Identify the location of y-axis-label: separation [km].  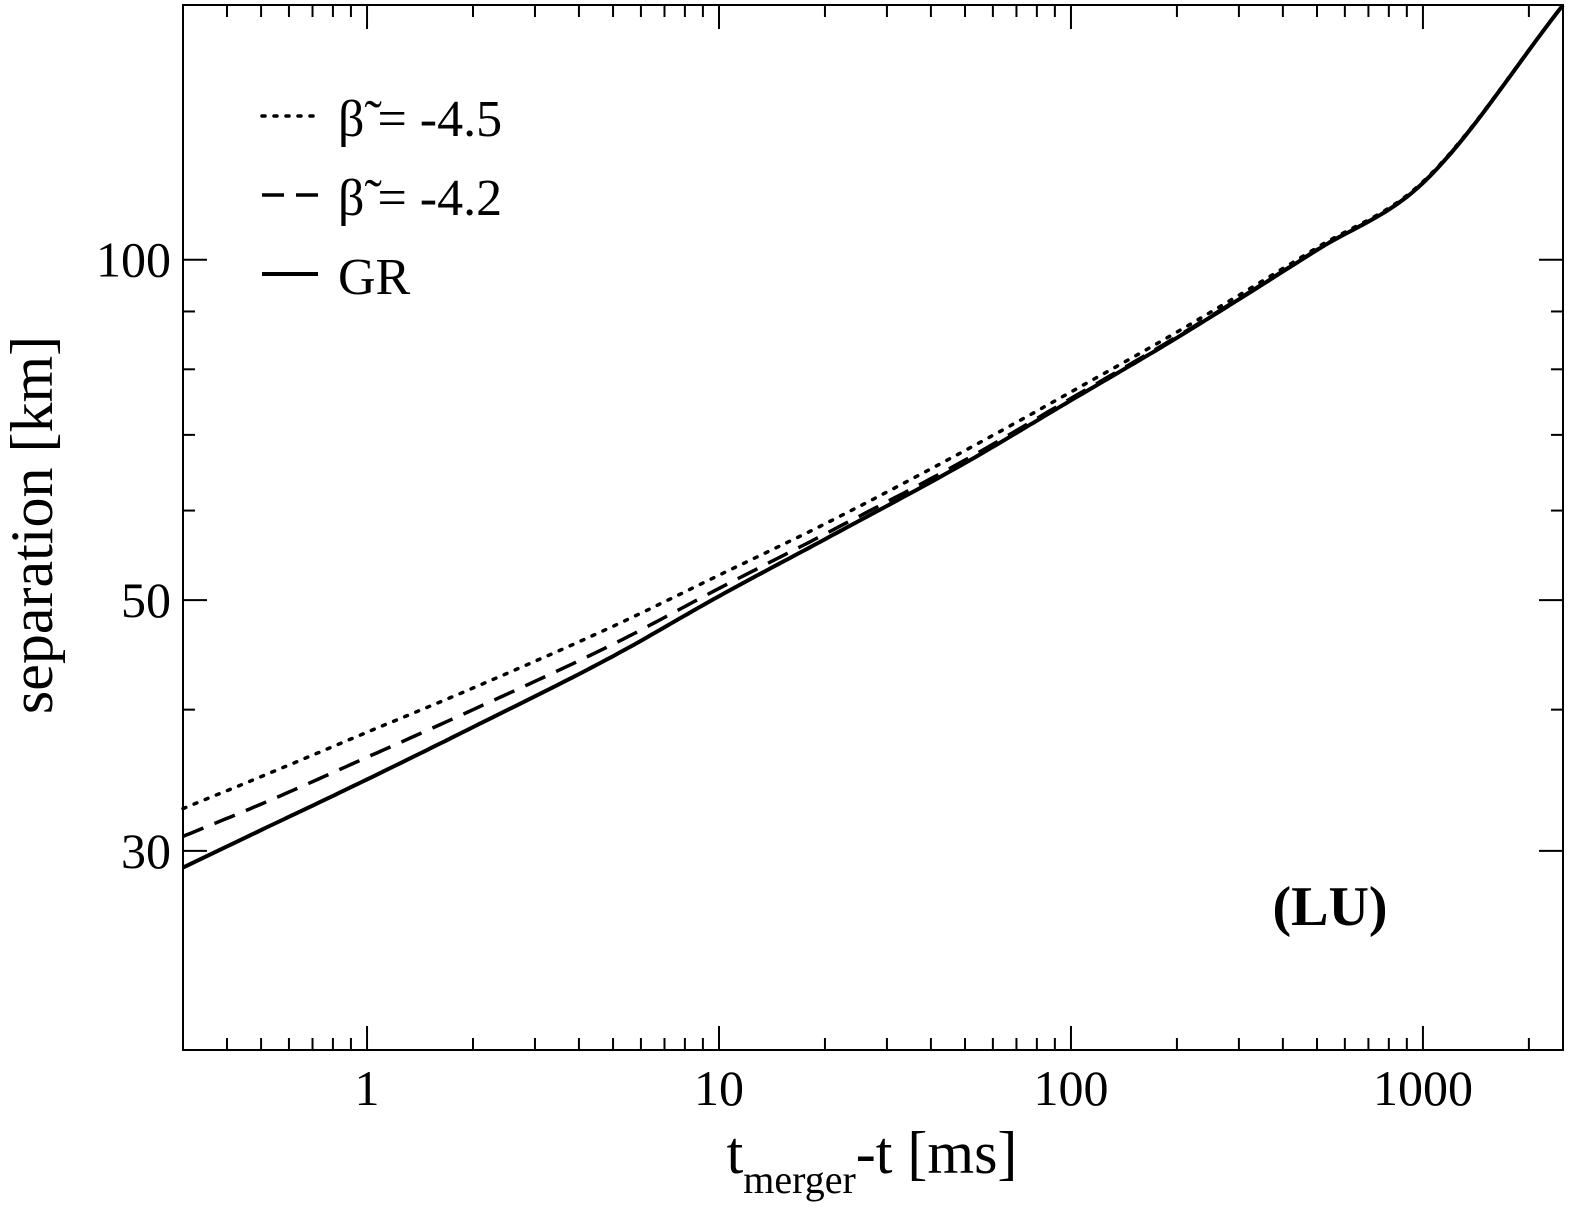
(32, 525).